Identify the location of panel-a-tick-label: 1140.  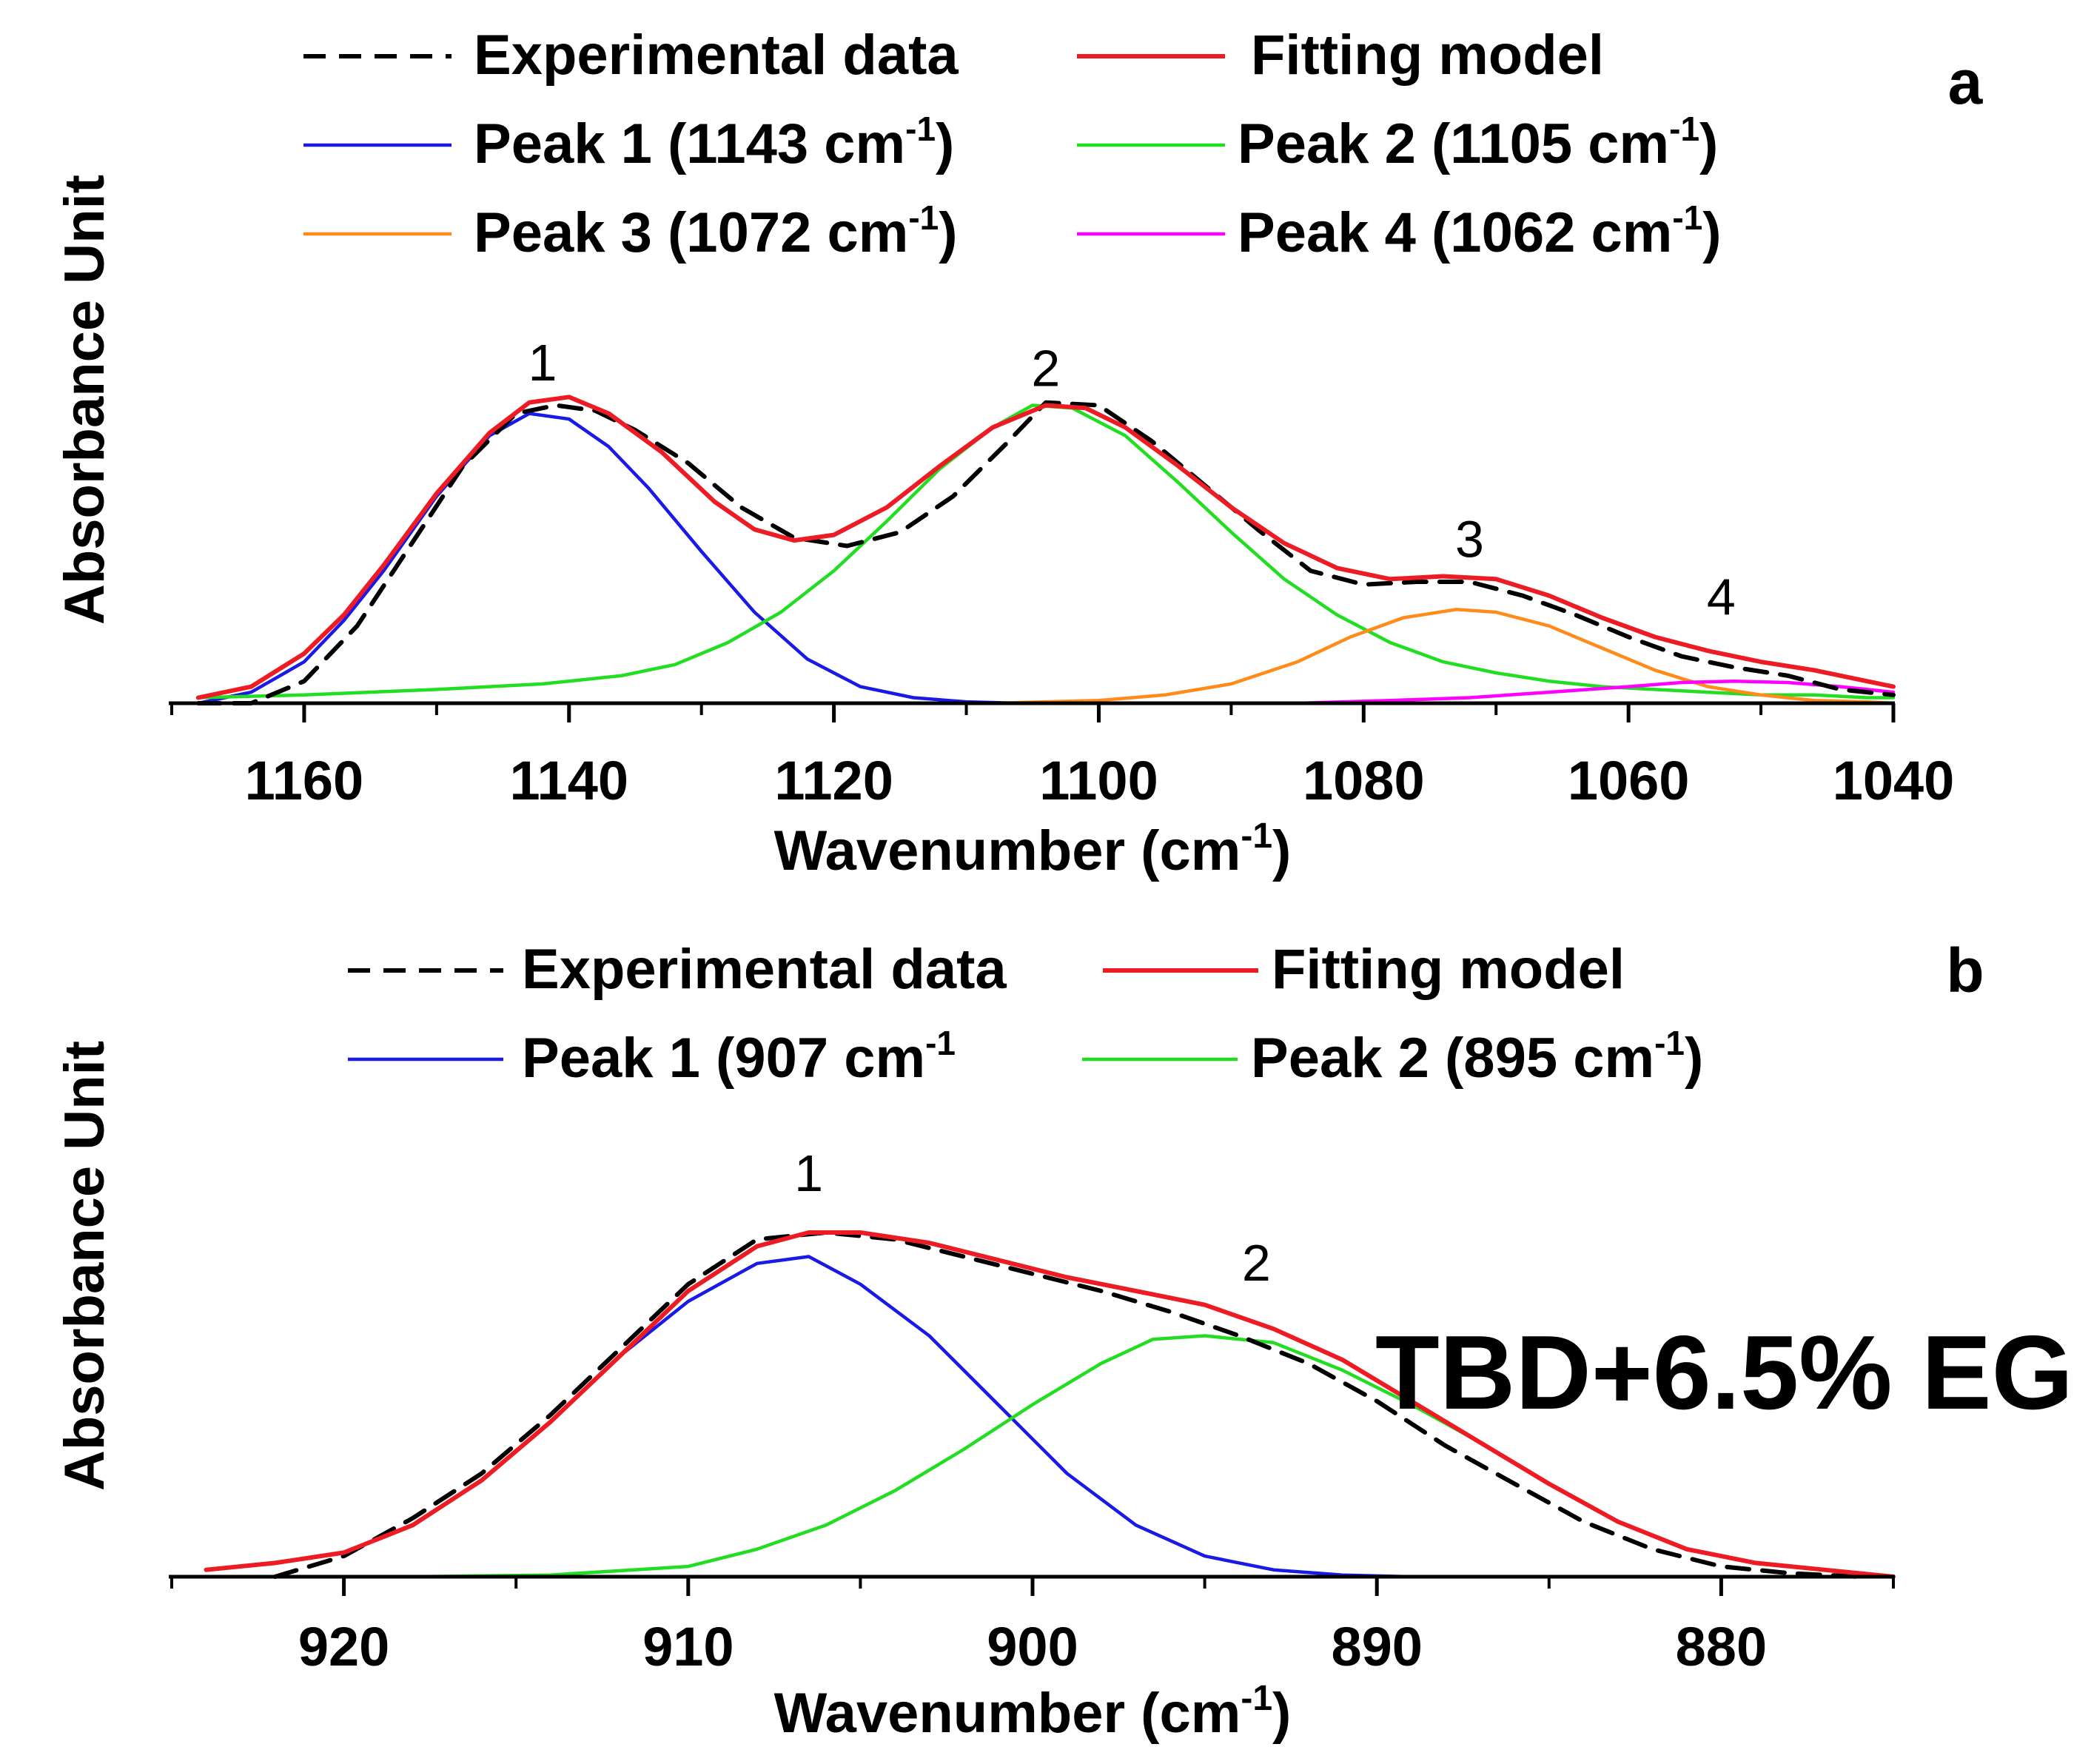
(568, 780).